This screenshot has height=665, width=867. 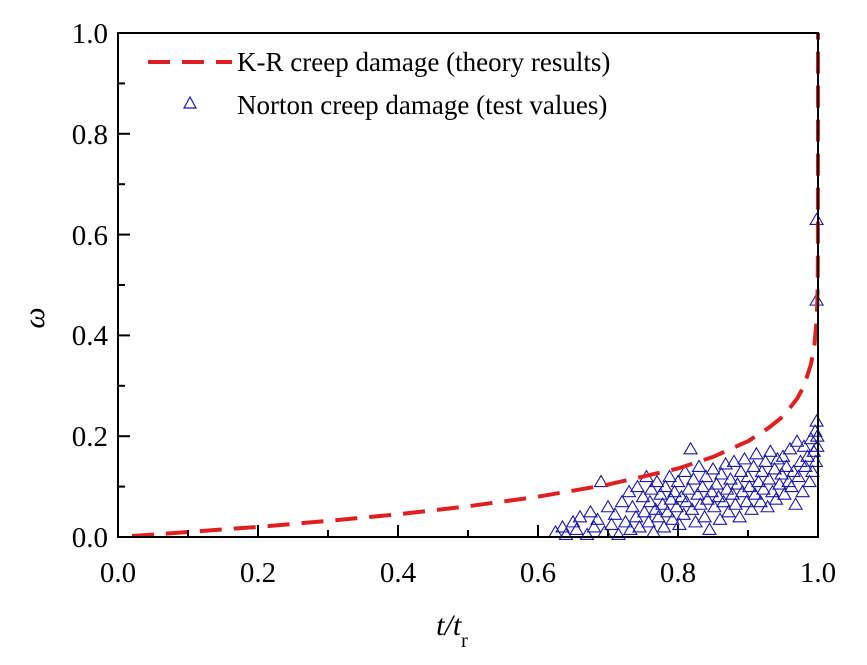 I want to click on legend-label-theory: K-R creep damage (theory results), so click(x=423, y=62).